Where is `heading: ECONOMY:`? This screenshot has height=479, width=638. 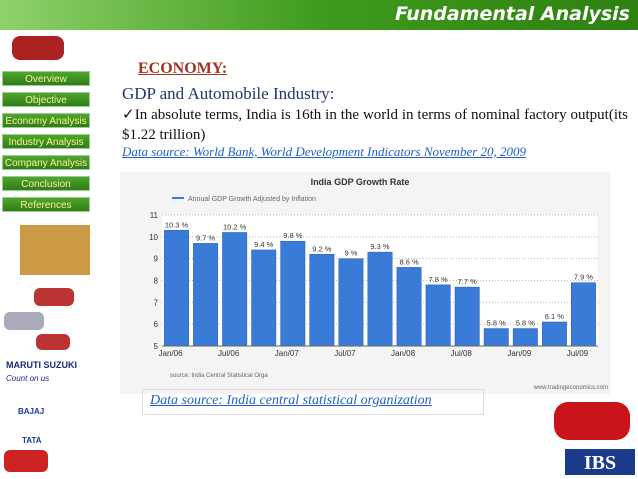 heading: ECONOMY: is located at coordinates (183, 68).